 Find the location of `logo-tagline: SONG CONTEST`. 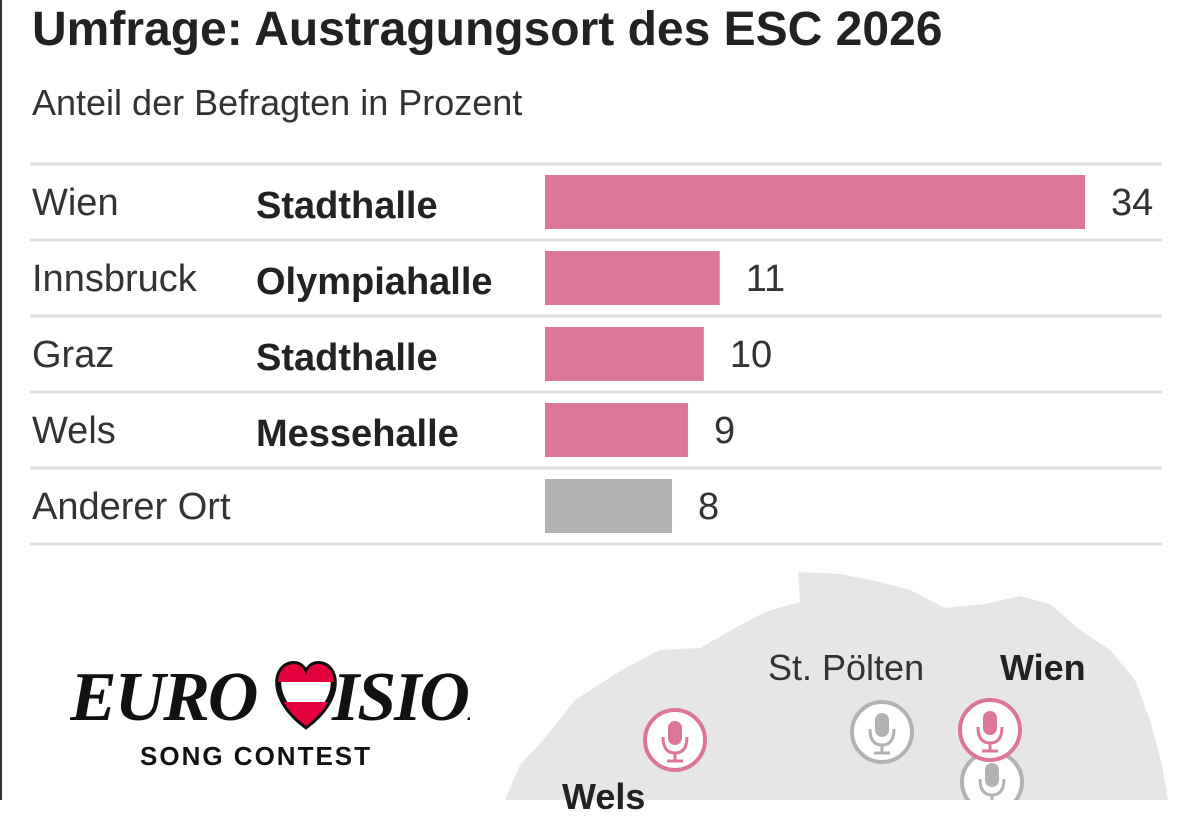

logo-tagline: SONG CONTEST is located at coordinates (256, 756).